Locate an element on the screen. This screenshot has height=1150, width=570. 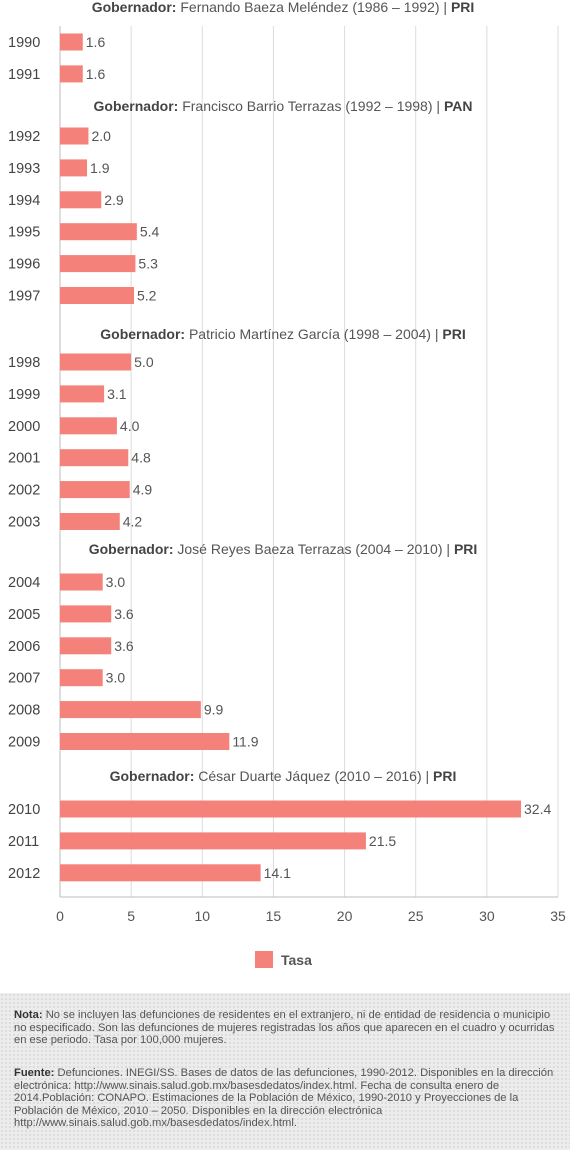
x-tick-label: 35 is located at coordinates (558, 916).